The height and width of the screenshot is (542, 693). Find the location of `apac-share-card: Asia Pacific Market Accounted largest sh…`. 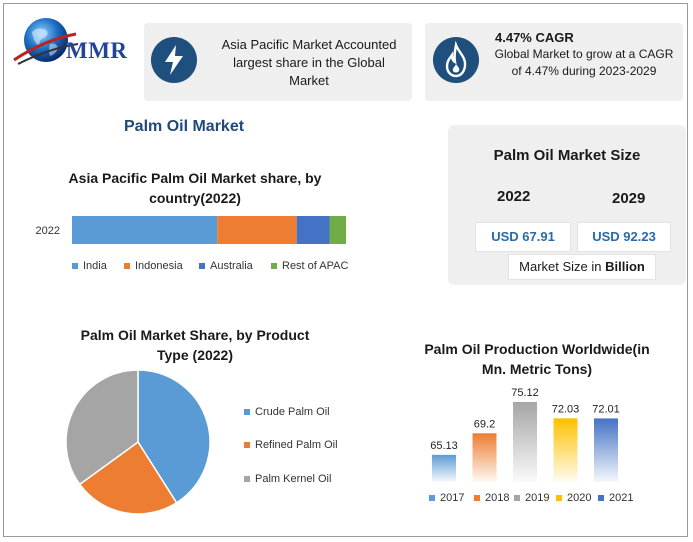

apac-share-card: Asia Pacific Market Accounted largest sh… is located at coordinates (278, 62).